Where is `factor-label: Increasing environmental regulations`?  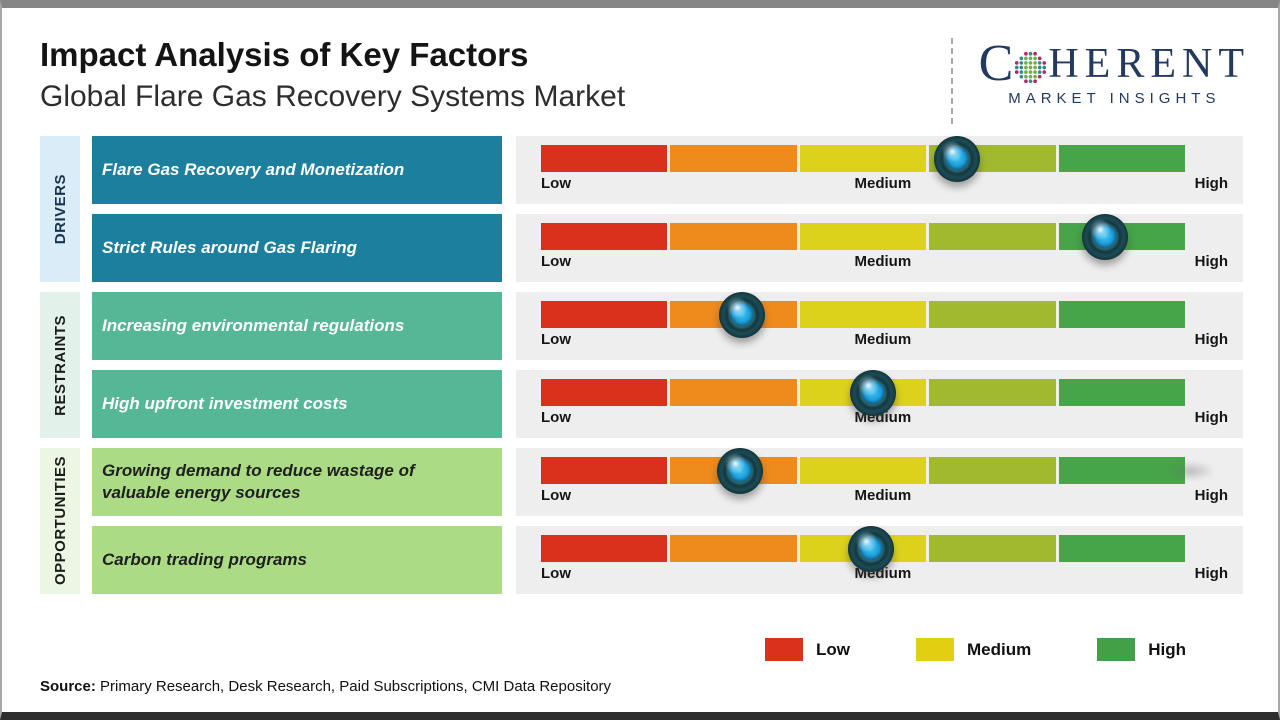 factor-label: Increasing environmental regulations is located at coordinates (253, 325).